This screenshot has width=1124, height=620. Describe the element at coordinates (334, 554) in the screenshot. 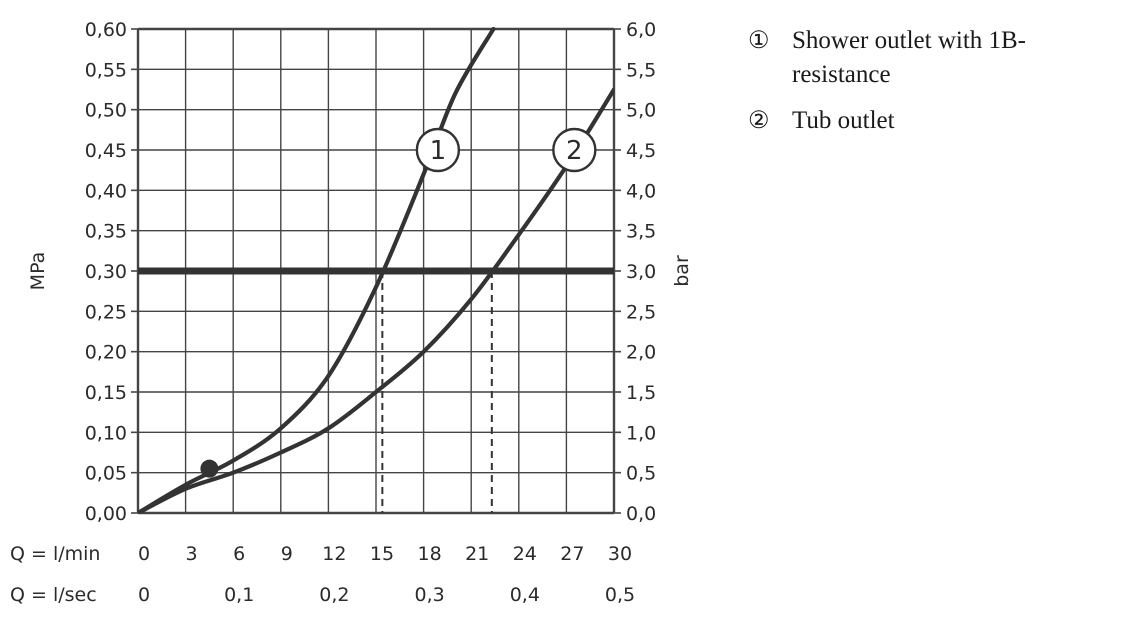

I see `x-tick-label-lmin: 12` at that location.